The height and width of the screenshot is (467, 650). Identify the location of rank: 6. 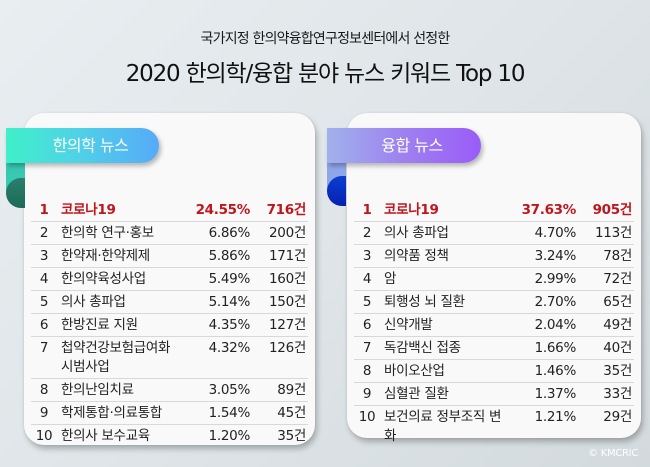
(44, 325).